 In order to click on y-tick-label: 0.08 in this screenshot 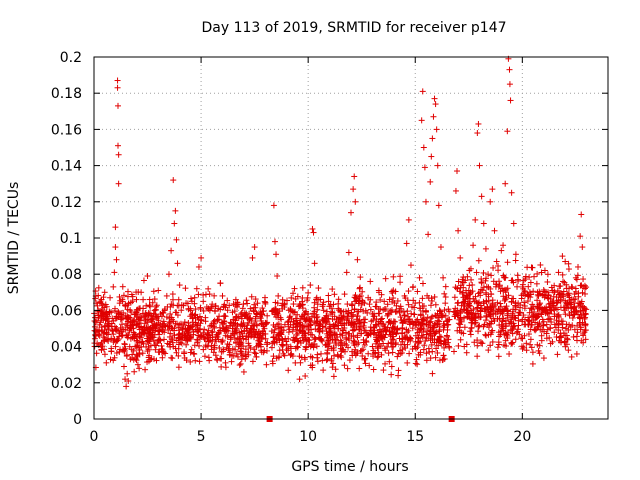, I will do `click(66, 275)`.